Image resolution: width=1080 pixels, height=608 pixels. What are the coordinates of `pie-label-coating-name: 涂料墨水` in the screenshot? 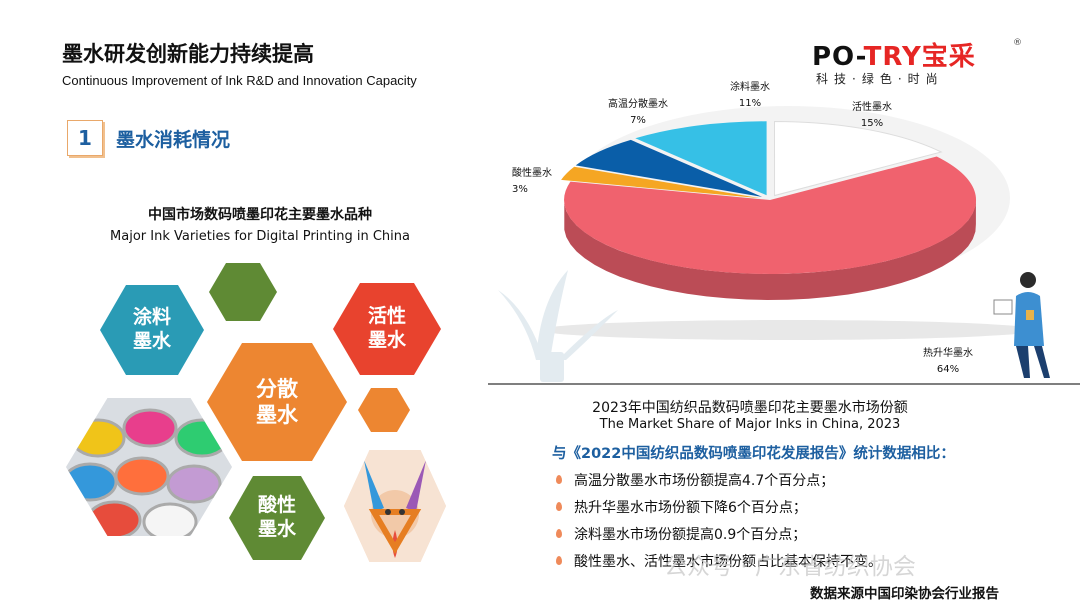 It's located at (750, 87).